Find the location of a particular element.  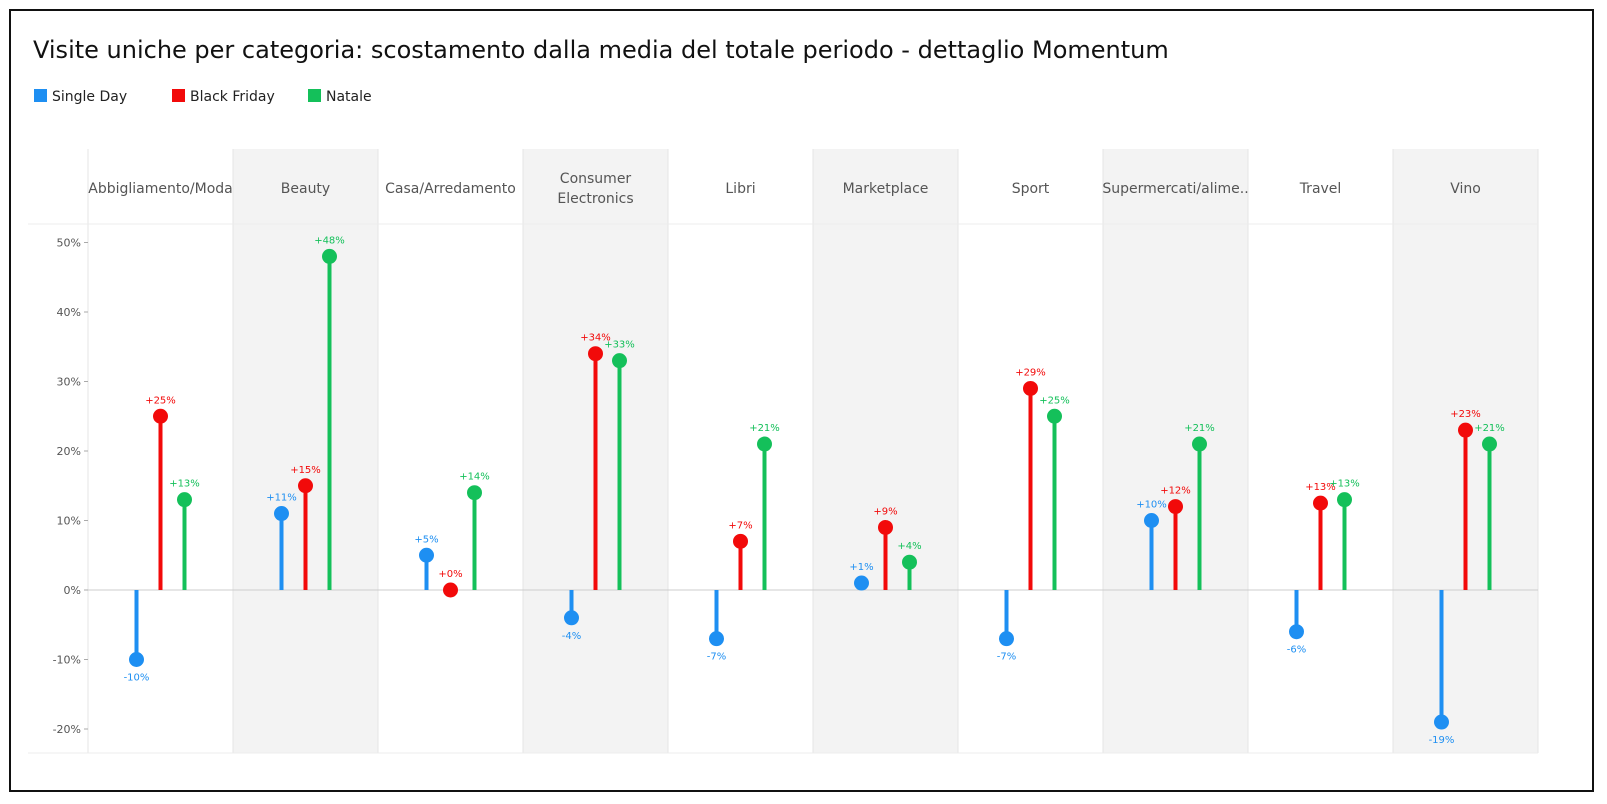

y-tick-label: 20% is located at coordinates (69, 451).